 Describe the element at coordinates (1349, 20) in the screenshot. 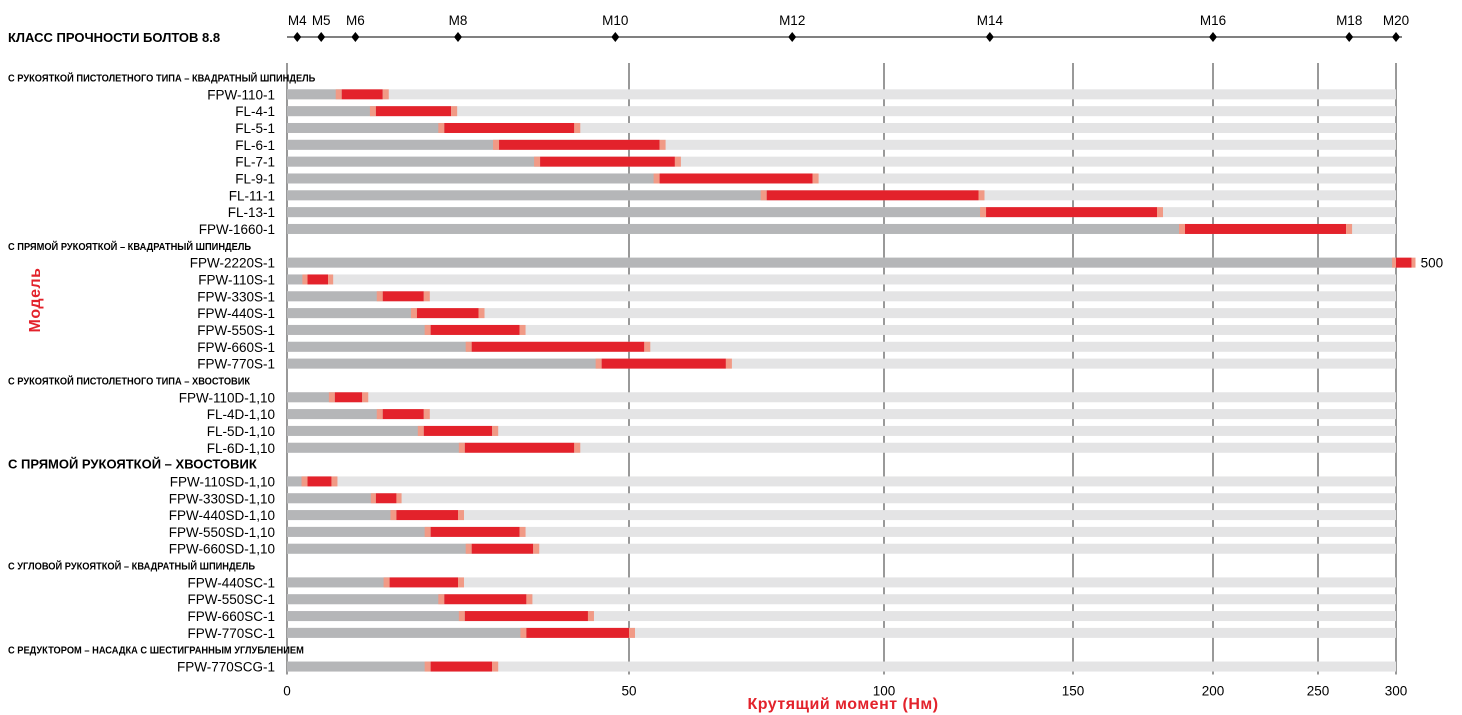

I see `bolt-size-label: M18` at that location.